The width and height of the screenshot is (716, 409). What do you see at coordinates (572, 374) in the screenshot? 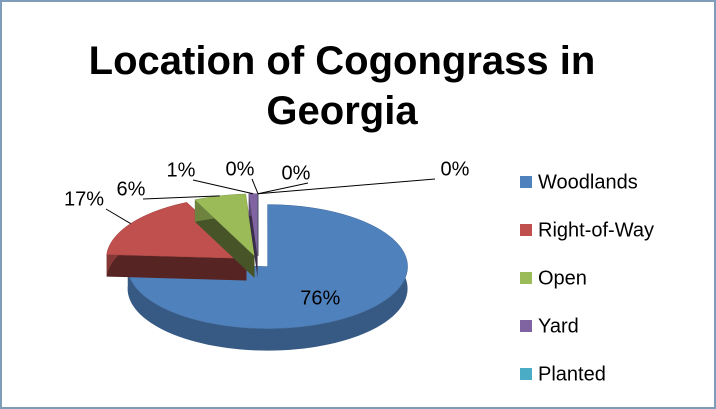
I see `legend-label: Planted` at bounding box center [572, 374].